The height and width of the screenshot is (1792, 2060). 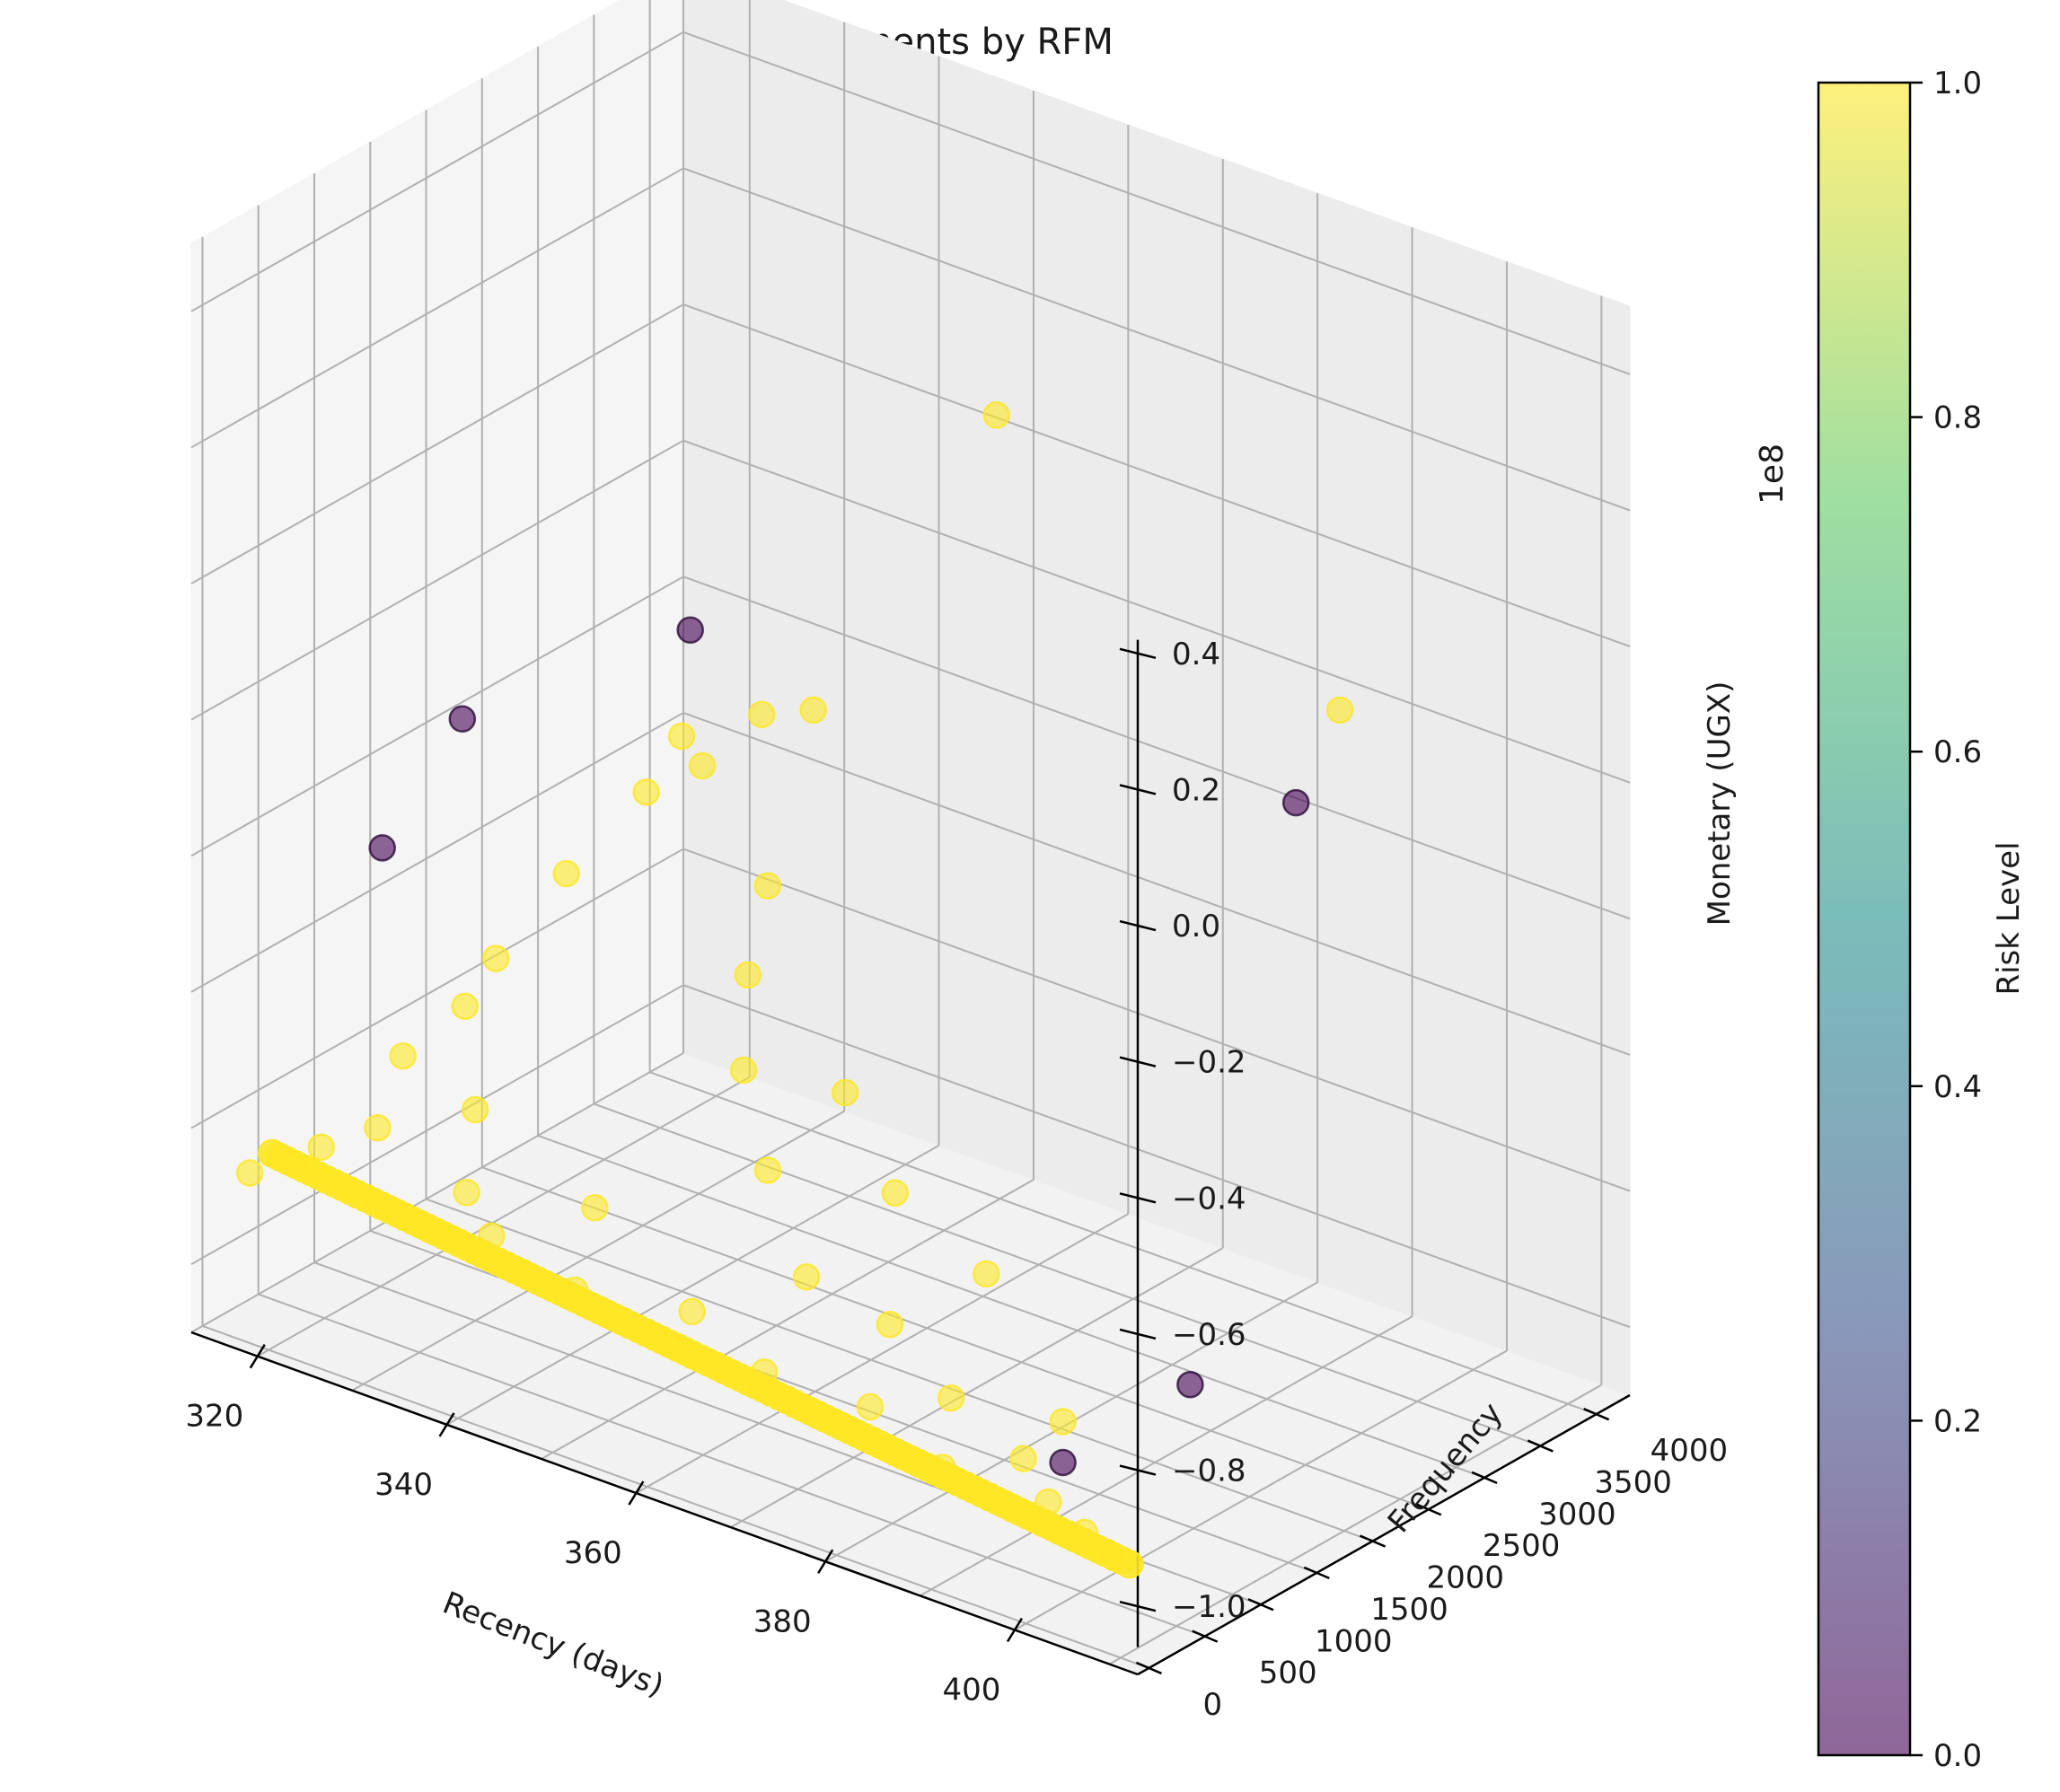 What do you see at coordinates (593, 1553) in the screenshot?
I see `x-tick-label: 360` at bounding box center [593, 1553].